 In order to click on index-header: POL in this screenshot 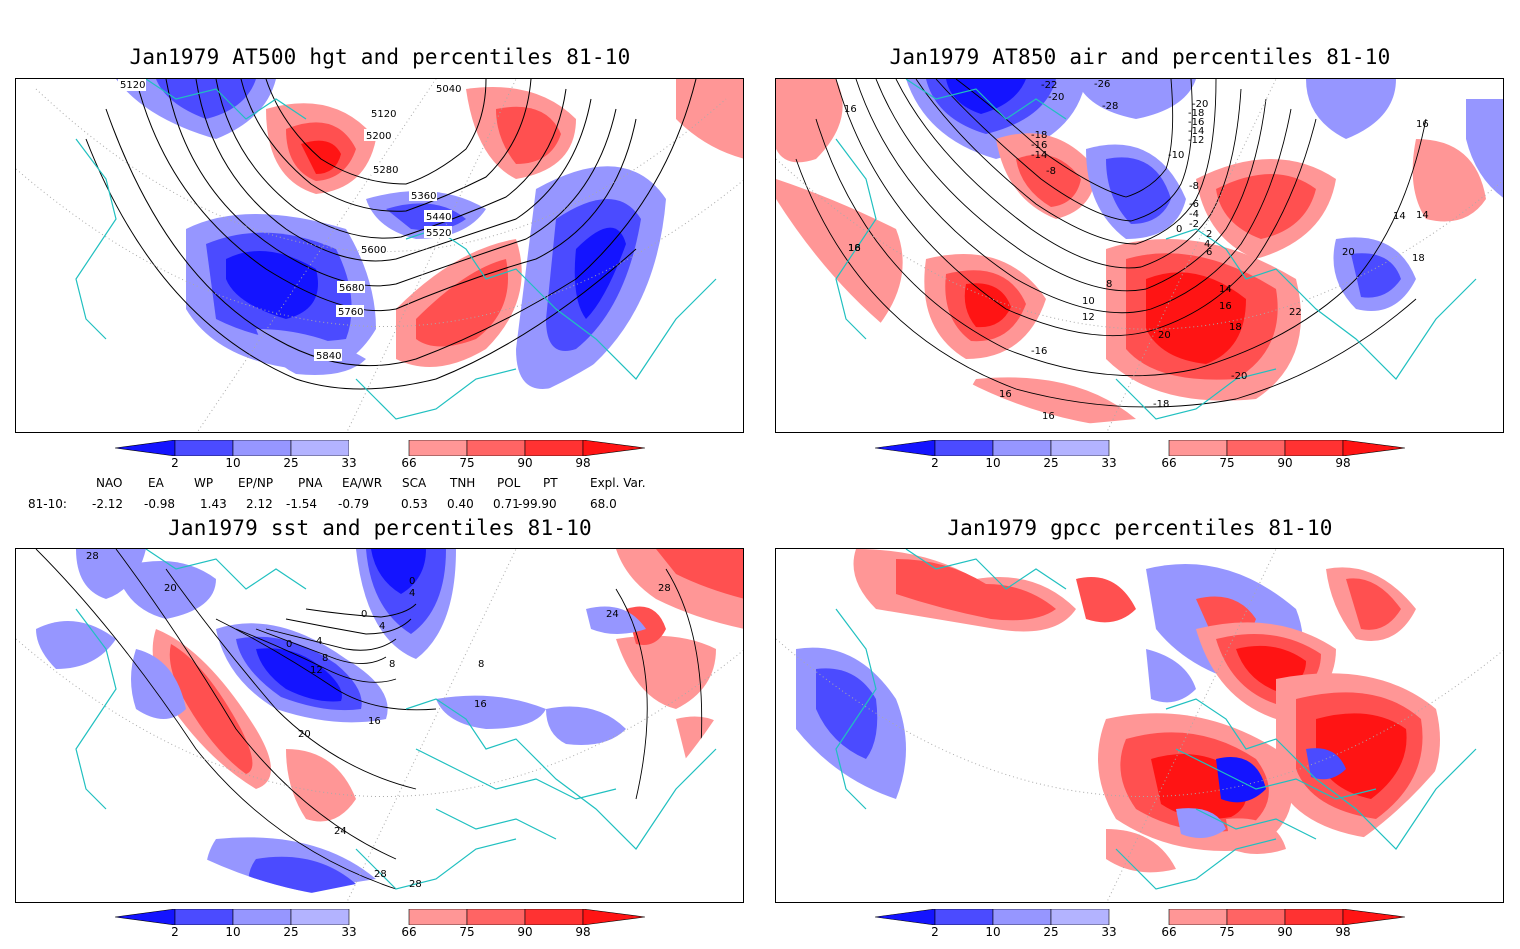, I will do `click(509, 483)`.